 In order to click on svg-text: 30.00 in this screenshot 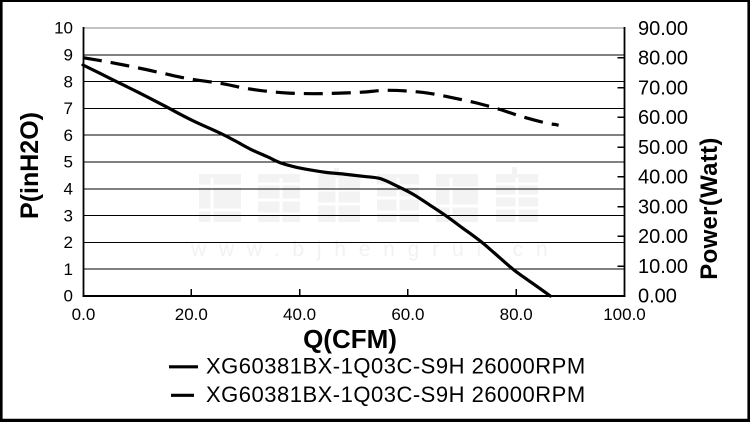, I will do `click(663, 207)`.